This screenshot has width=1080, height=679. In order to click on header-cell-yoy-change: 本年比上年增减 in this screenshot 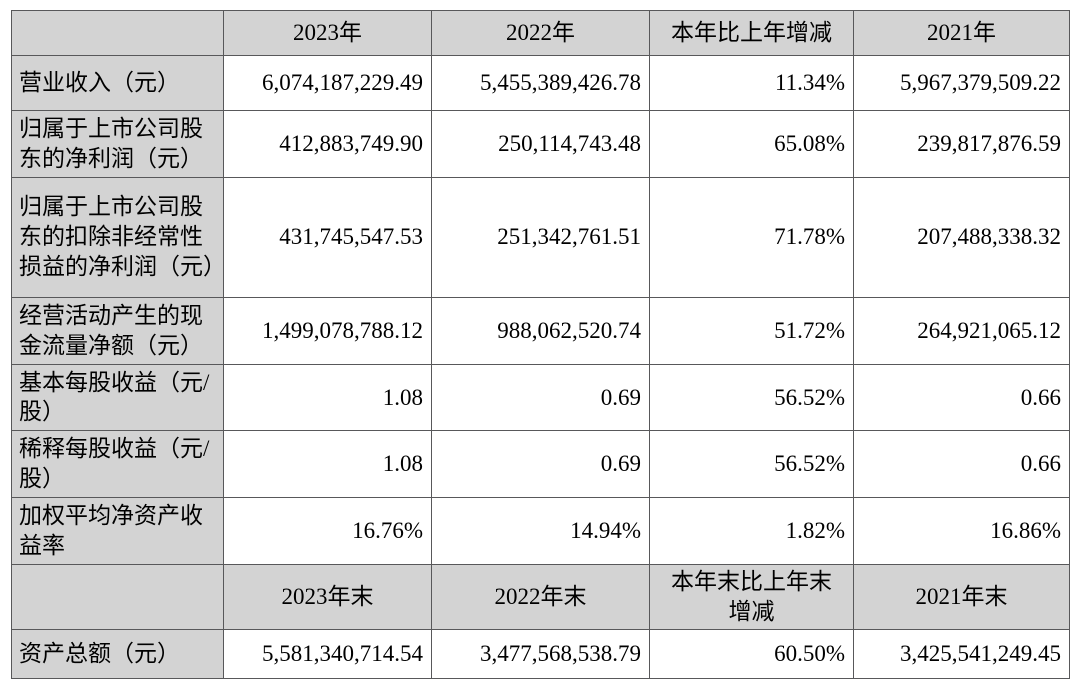, I will do `click(751, 33)`.